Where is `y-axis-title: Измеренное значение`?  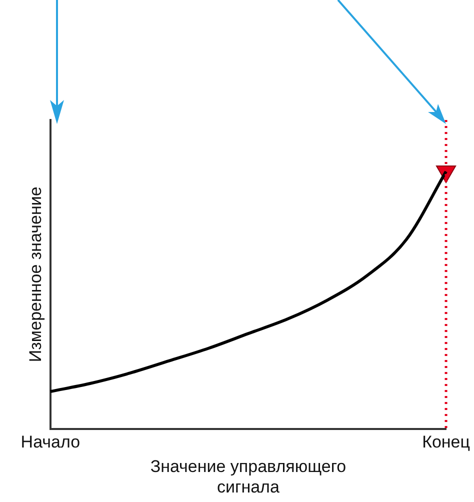 y-axis-title: Измеренное значение is located at coordinates (35, 274).